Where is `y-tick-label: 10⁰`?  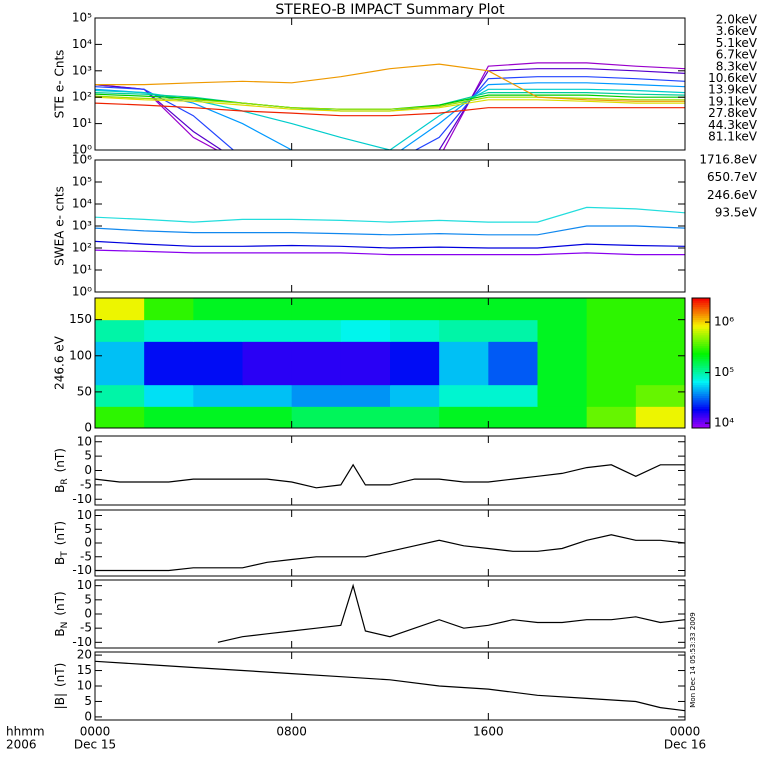
y-tick-label: 10⁰ is located at coordinates (82, 292).